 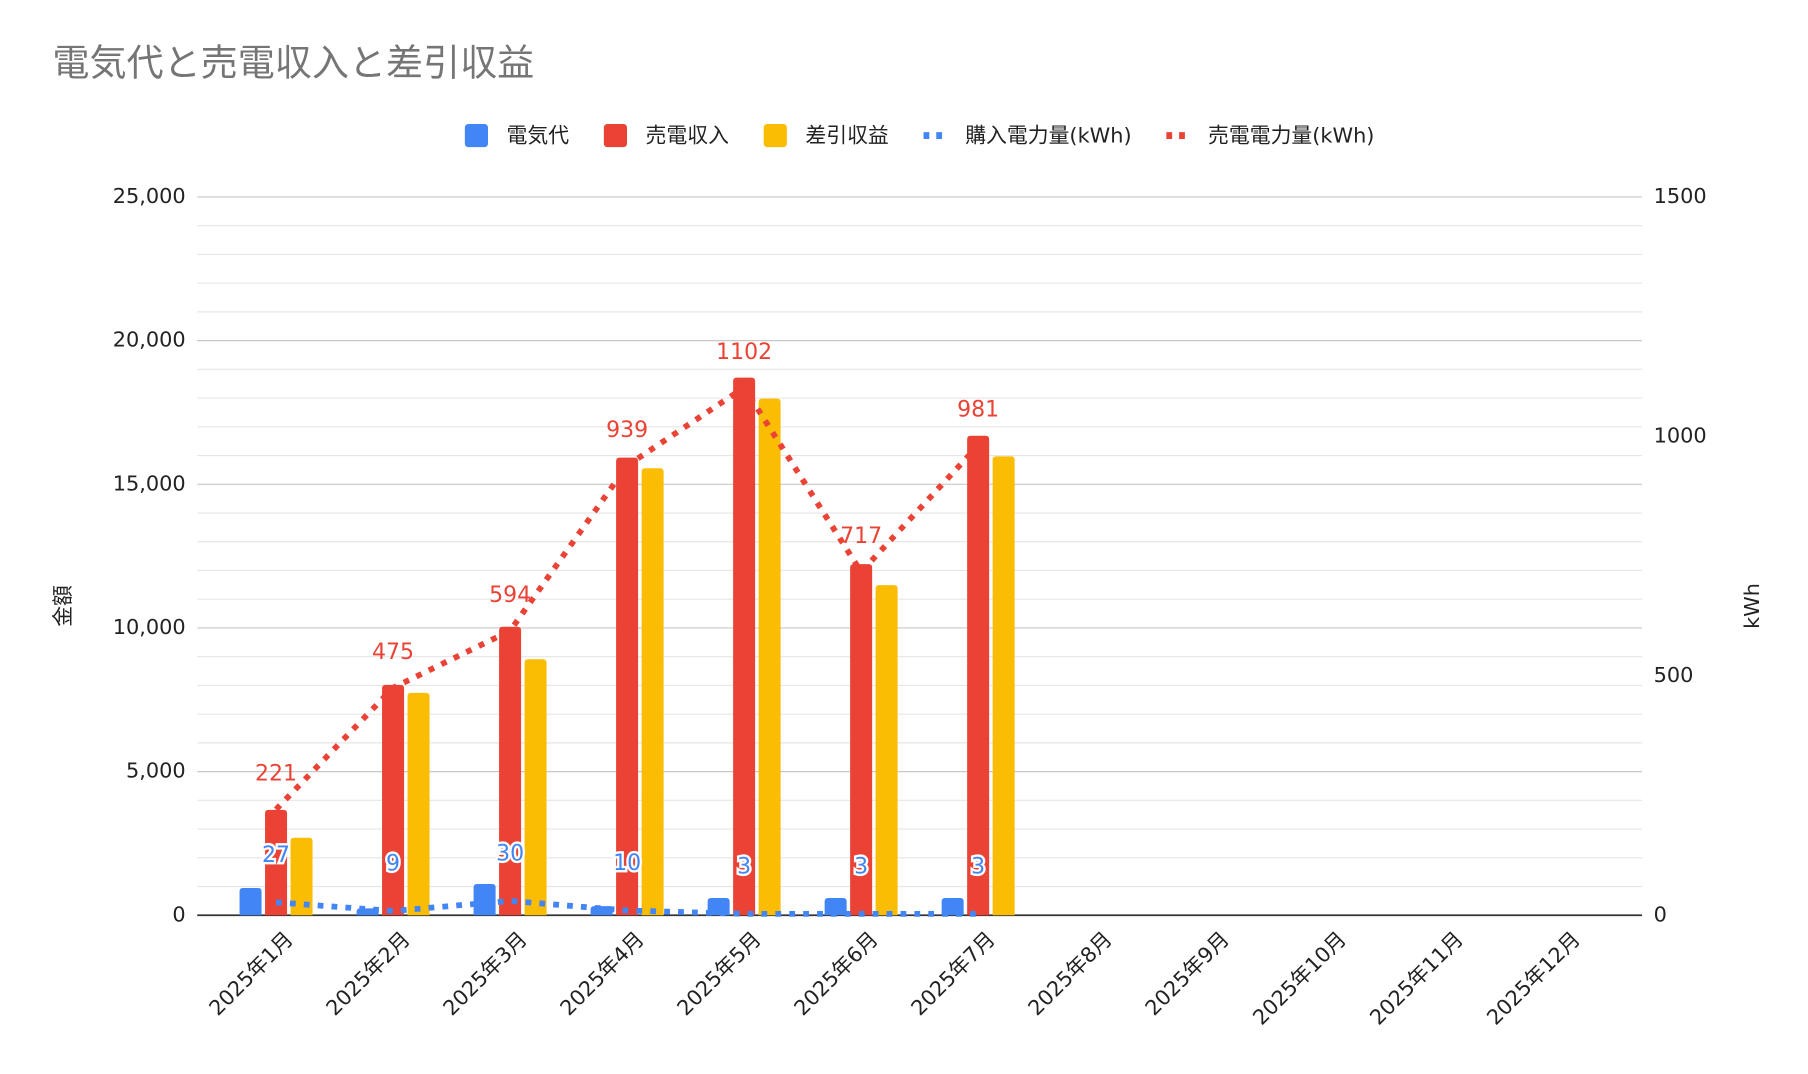 I want to click on data-label: 9, so click(x=393, y=864).